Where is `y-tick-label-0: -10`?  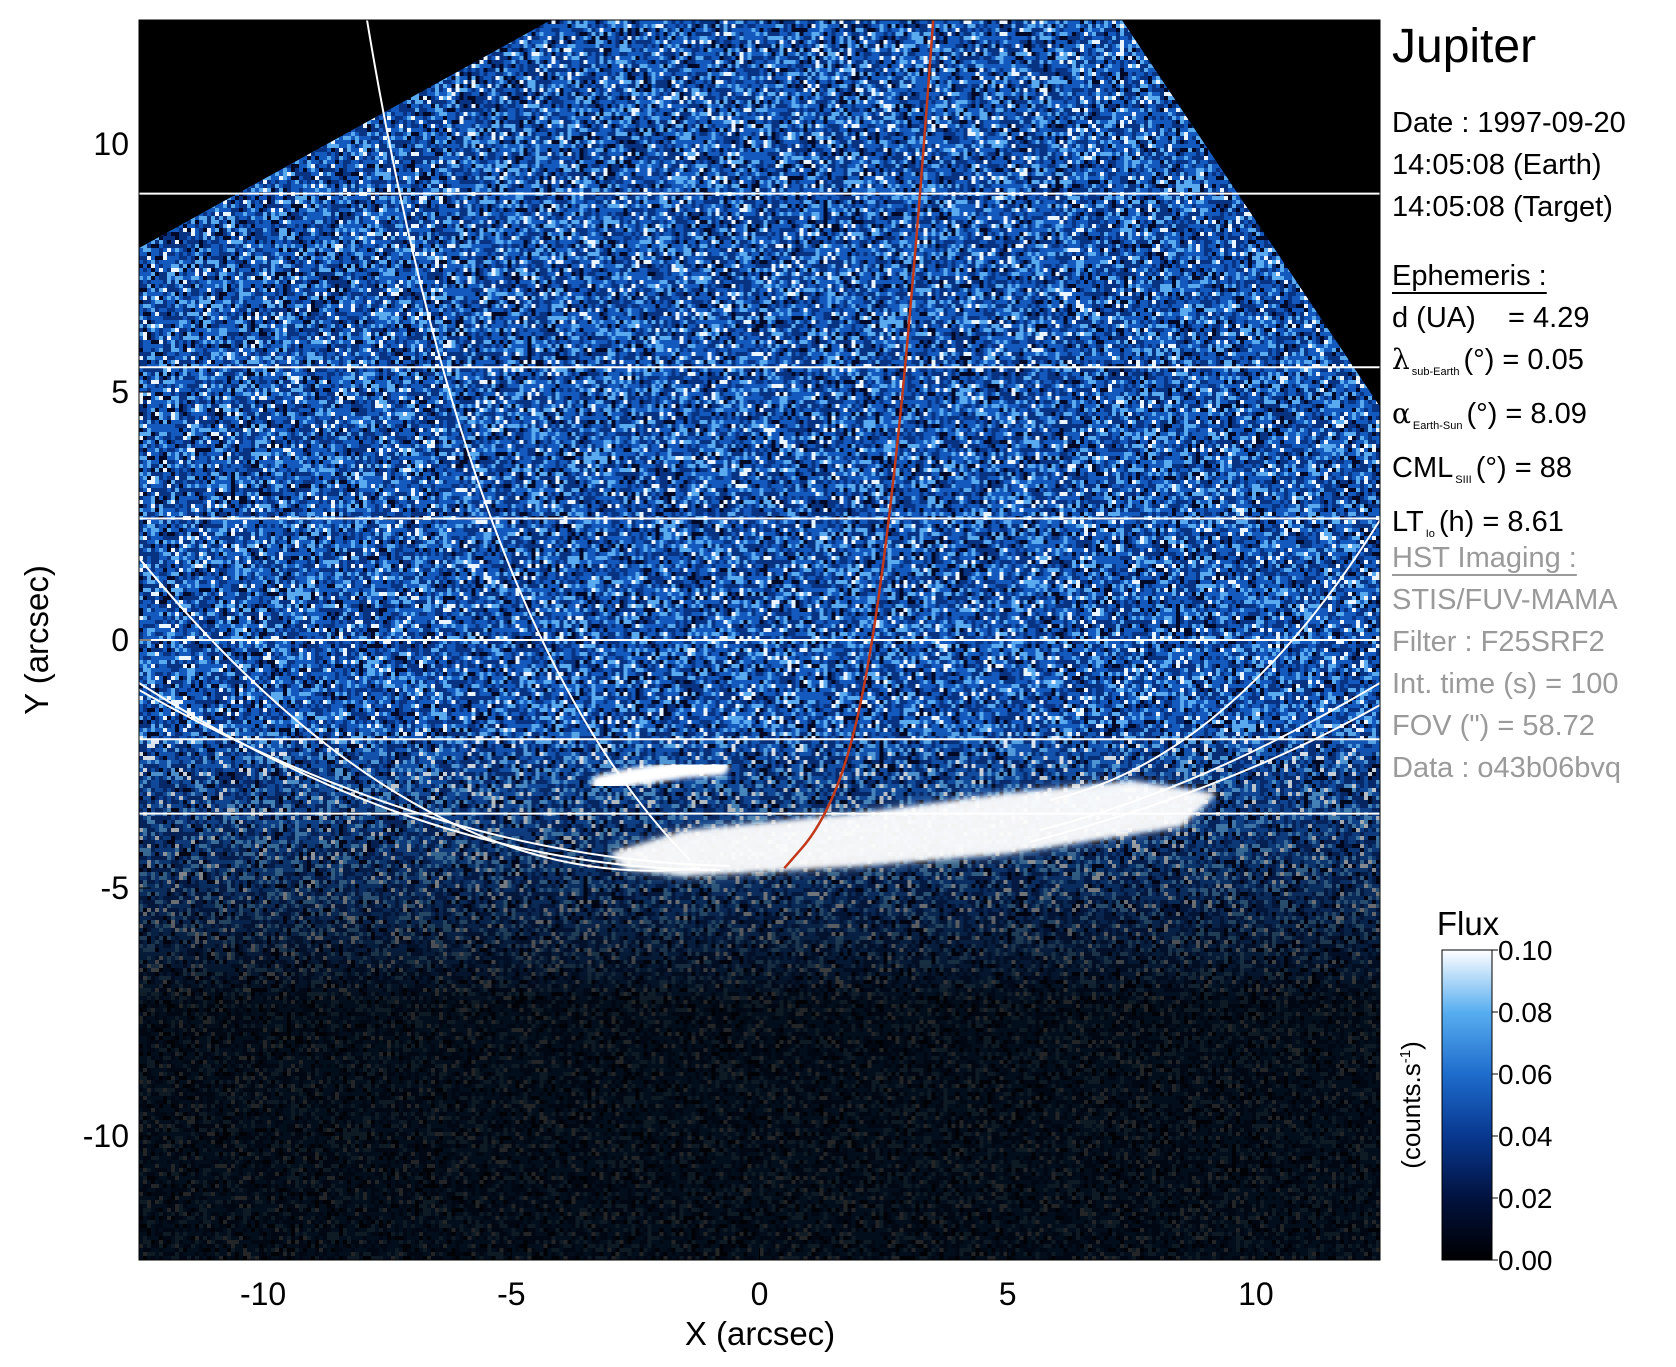 y-tick-label-0: -10 is located at coordinates (106, 1136).